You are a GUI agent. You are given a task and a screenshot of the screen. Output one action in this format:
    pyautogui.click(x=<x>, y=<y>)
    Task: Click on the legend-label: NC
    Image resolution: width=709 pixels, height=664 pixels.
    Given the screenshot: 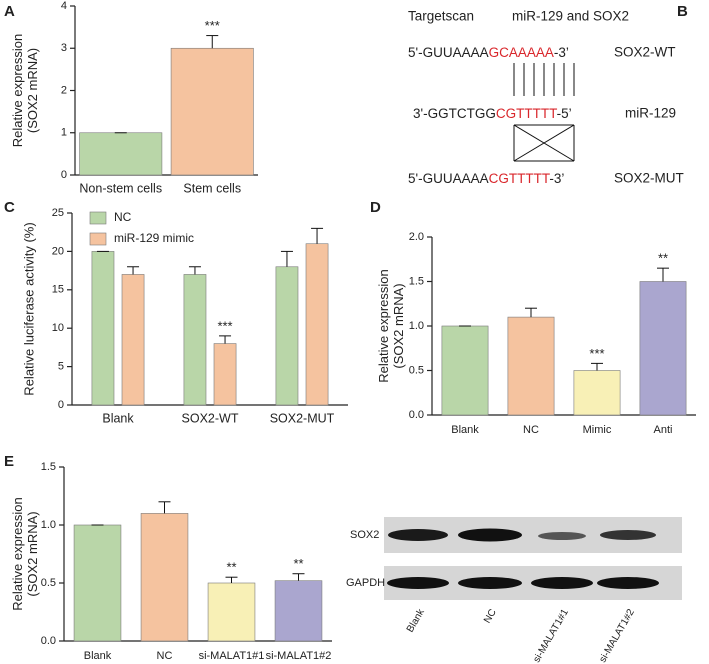 What is the action you would take?
    pyautogui.click(x=123, y=217)
    